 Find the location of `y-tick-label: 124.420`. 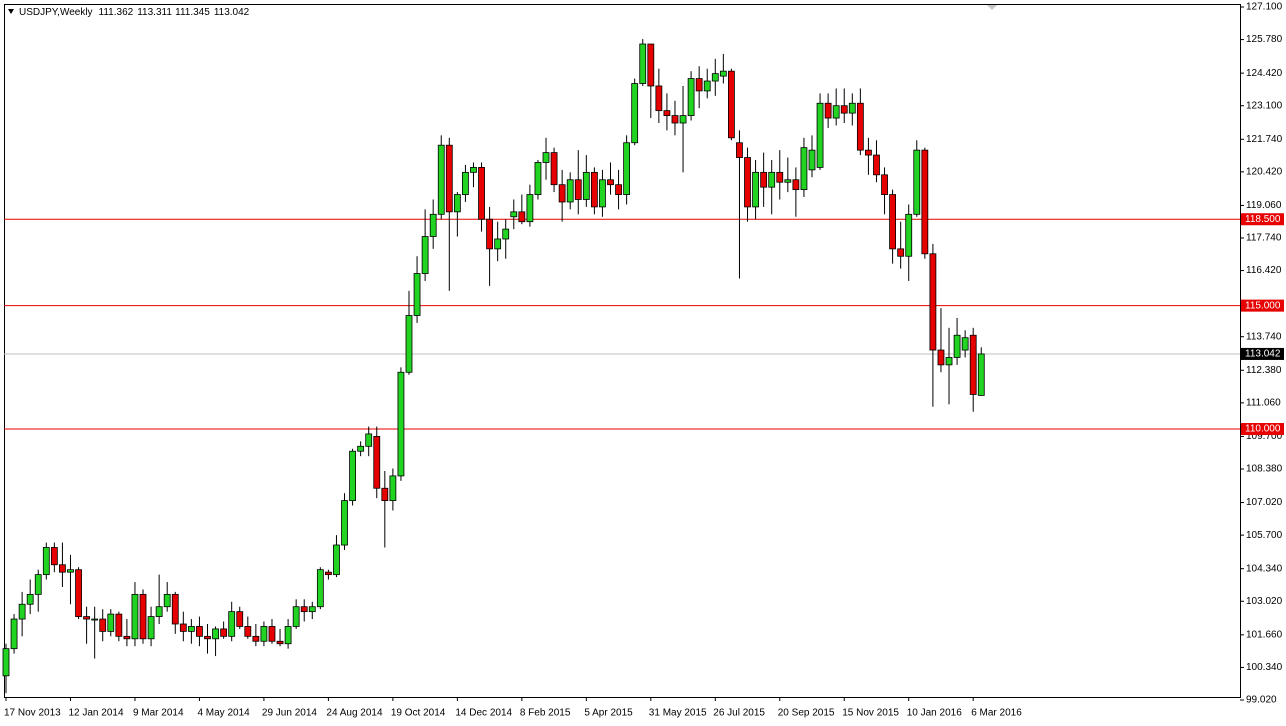

y-tick-label: 124.420 is located at coordinates (1264, 73).